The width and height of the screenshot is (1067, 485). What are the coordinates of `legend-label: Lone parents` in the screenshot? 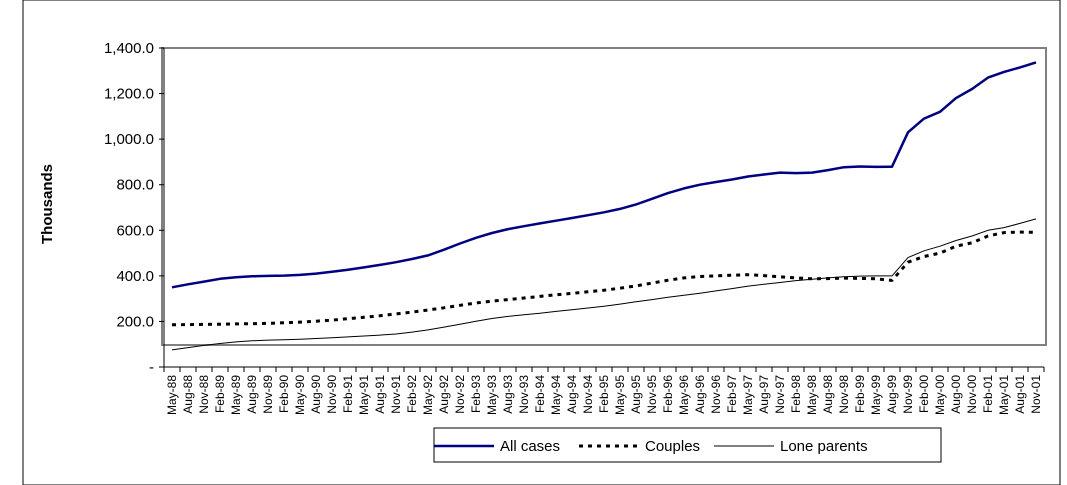 It's located at (824, 446).